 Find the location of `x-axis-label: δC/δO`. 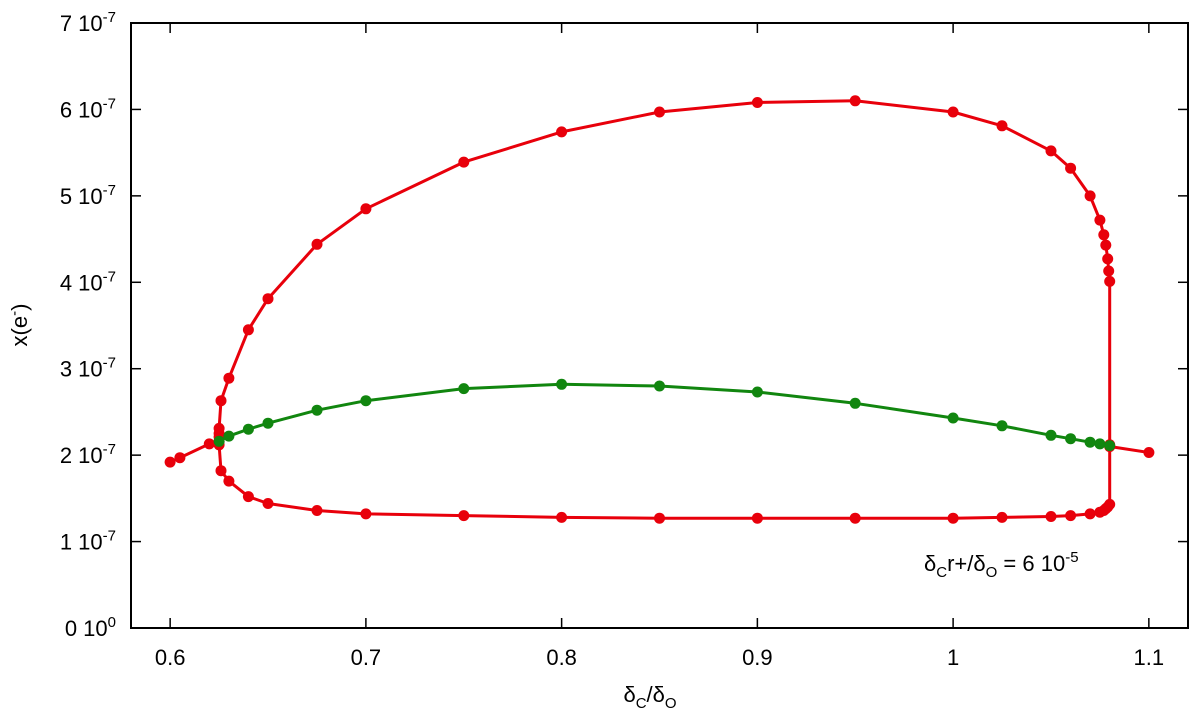

x-axis-label: δC/δO is located at coordinates (649, 697).